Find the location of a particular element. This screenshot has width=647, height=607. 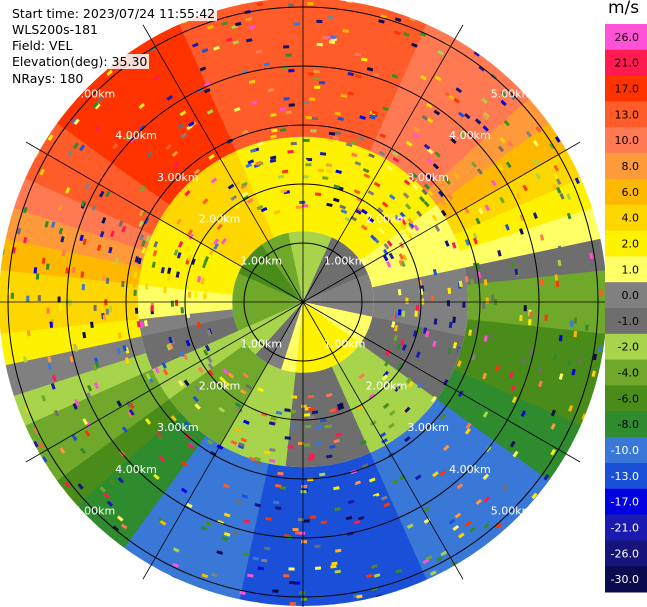

range-ring-label: 4.00km is located at coordinates (136, 135).